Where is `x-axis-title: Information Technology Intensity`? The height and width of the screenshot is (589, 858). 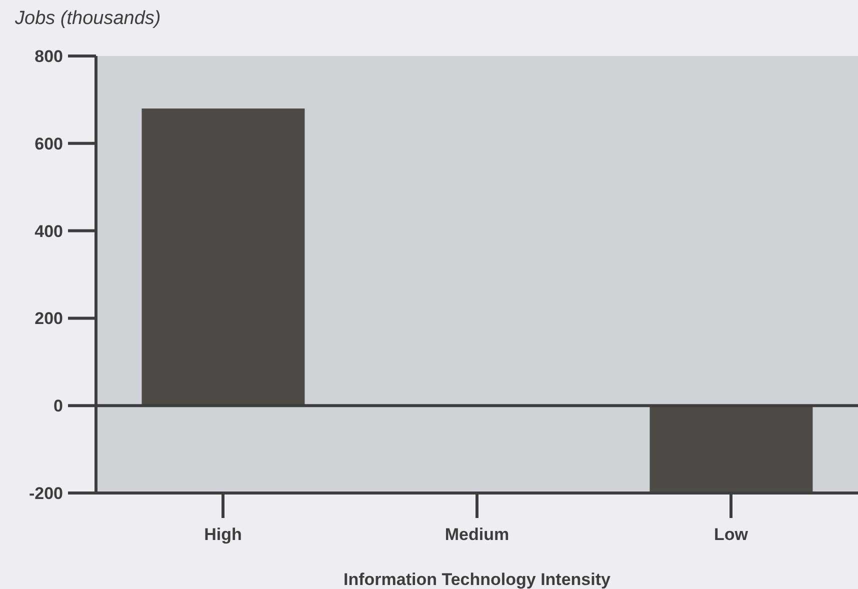 x-axis-title: Information Technology Intensity is located at coordinates (478, 579).